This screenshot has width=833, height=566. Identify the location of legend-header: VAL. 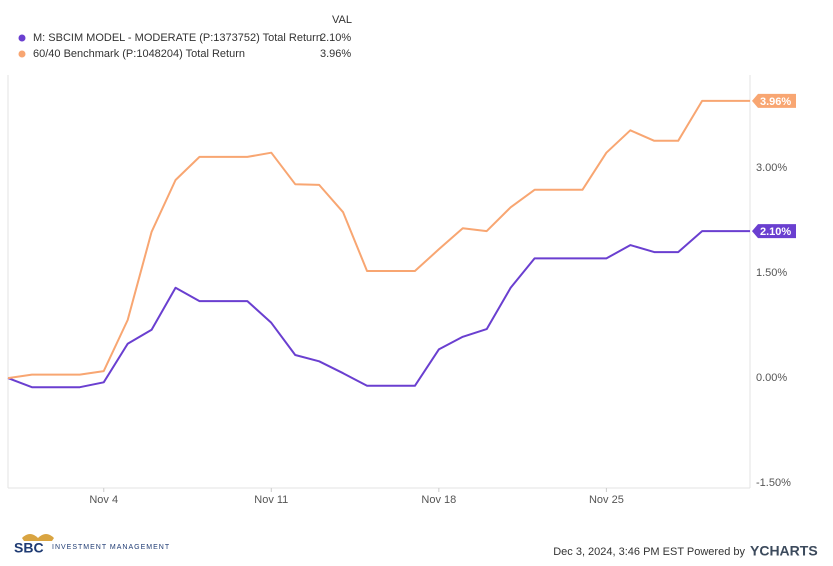
(342, 20).